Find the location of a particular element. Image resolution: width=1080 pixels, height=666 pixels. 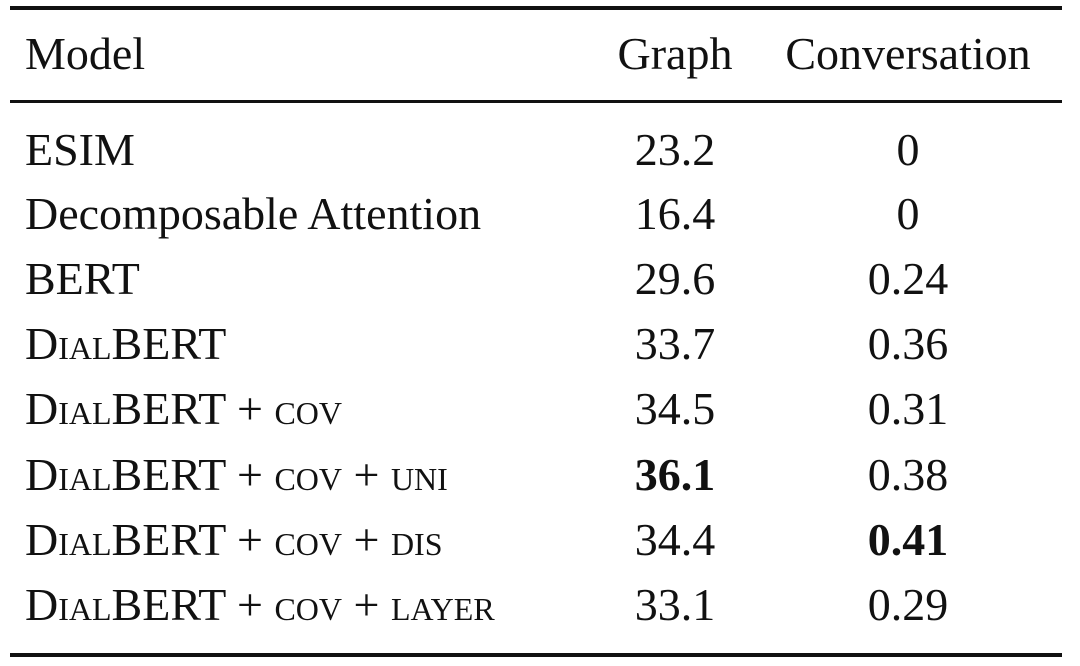

row-model: DialBERT + cov + dis is located at coordinates (234, 539).